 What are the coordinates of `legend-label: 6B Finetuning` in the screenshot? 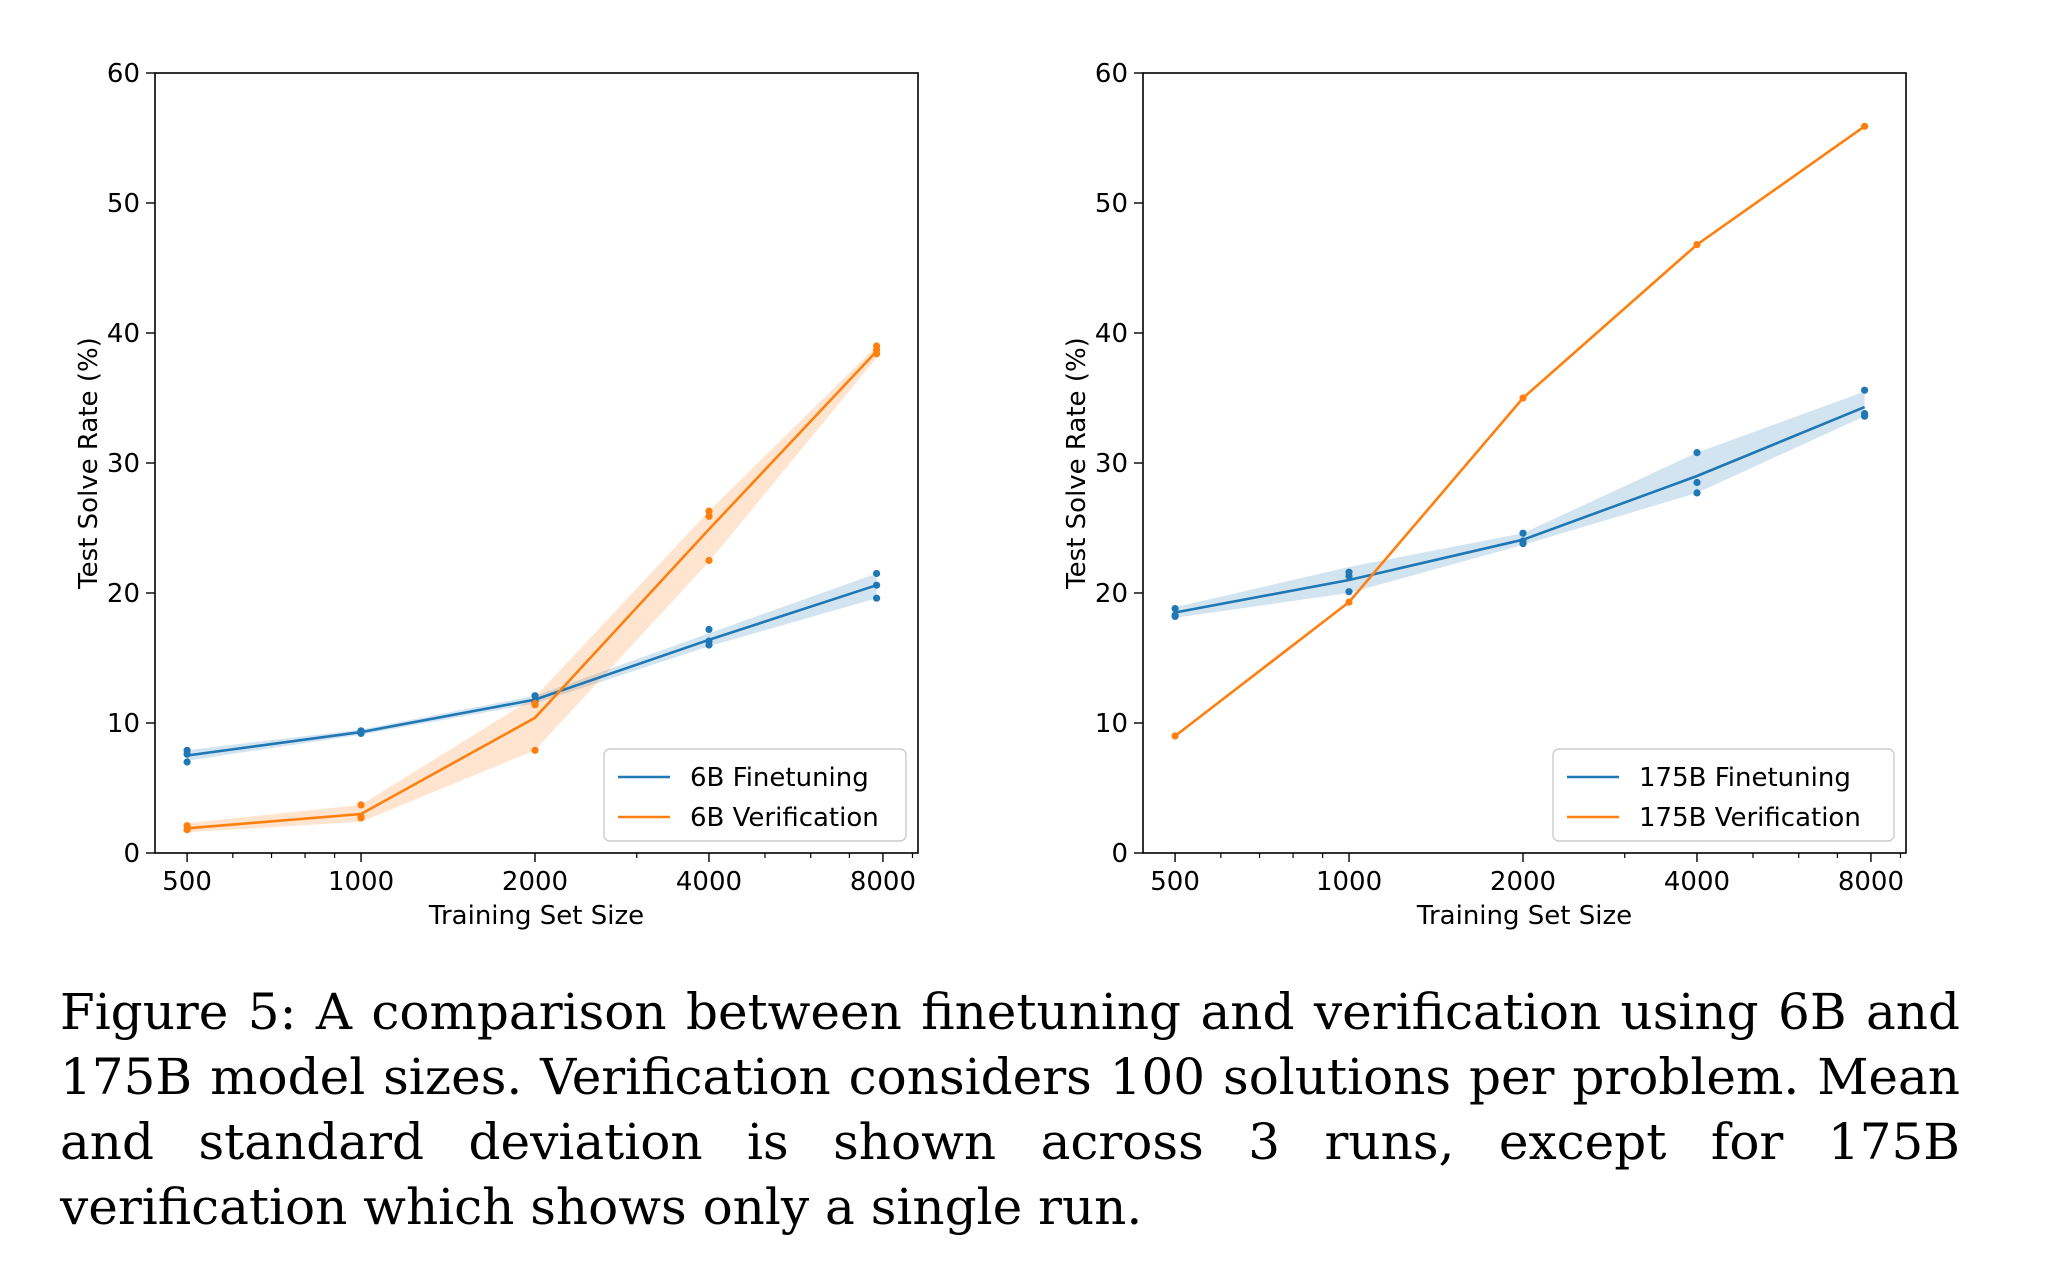 It's located at (779, 778).